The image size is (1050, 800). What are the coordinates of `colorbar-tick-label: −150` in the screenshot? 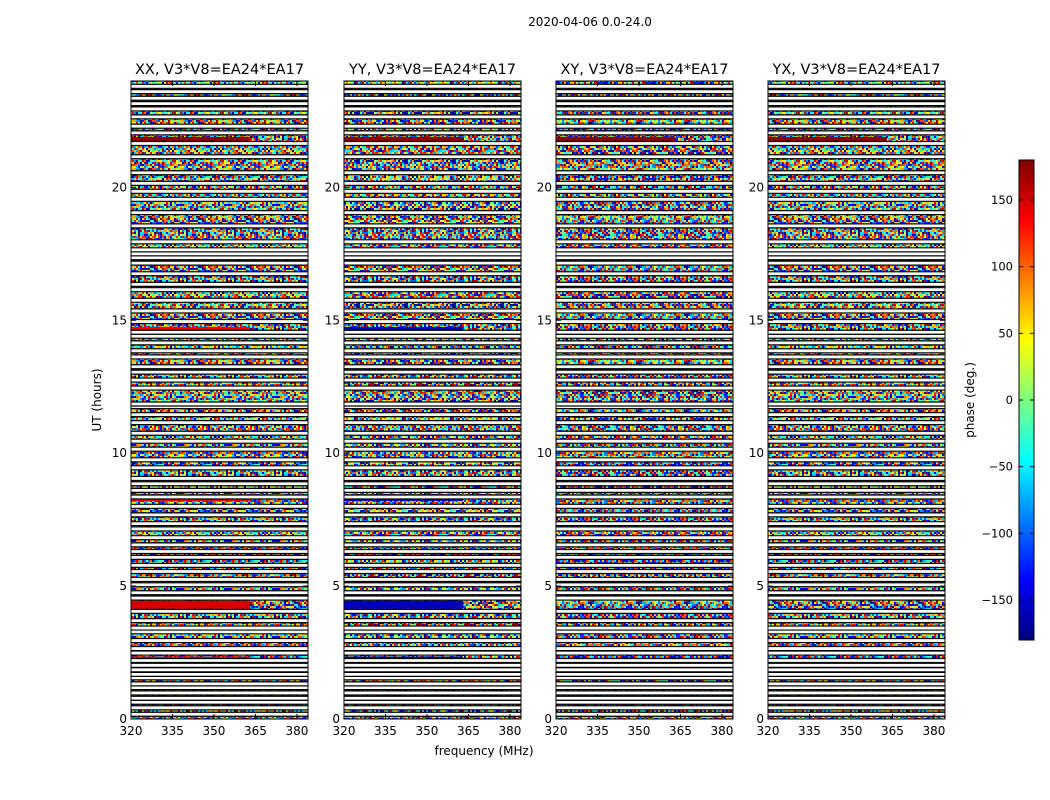 It's located at (997, 600).